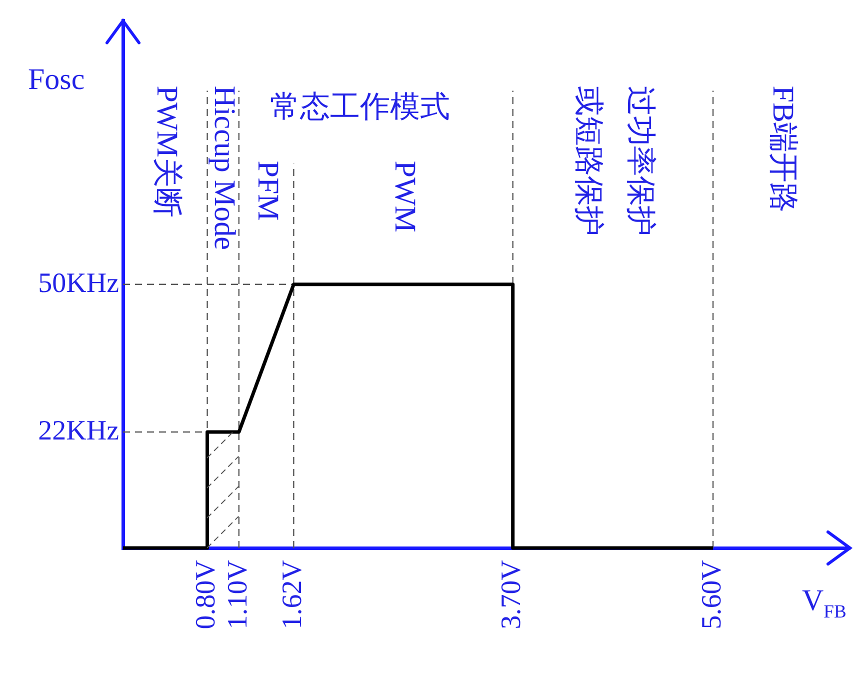 This screenshot has width=857, height=675. I want to click on x-tick-label: 1.62V, so click(292, 595).